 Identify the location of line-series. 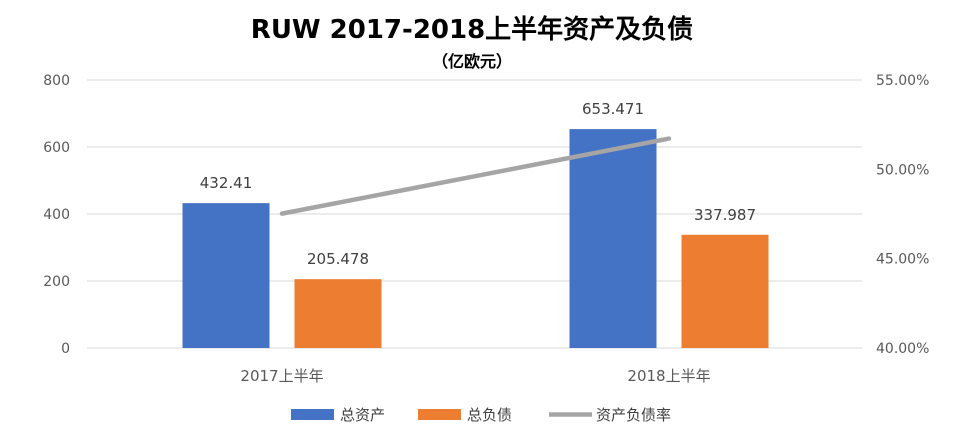
(475, 176).